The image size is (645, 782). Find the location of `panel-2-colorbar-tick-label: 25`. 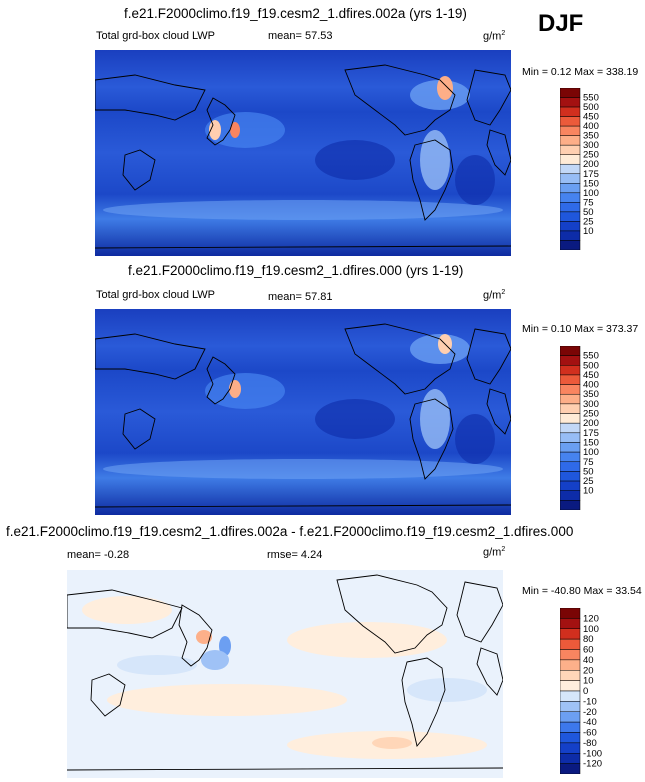

panel-2-colorbar-tick-label: 25 is located at coordinates (588, 481).